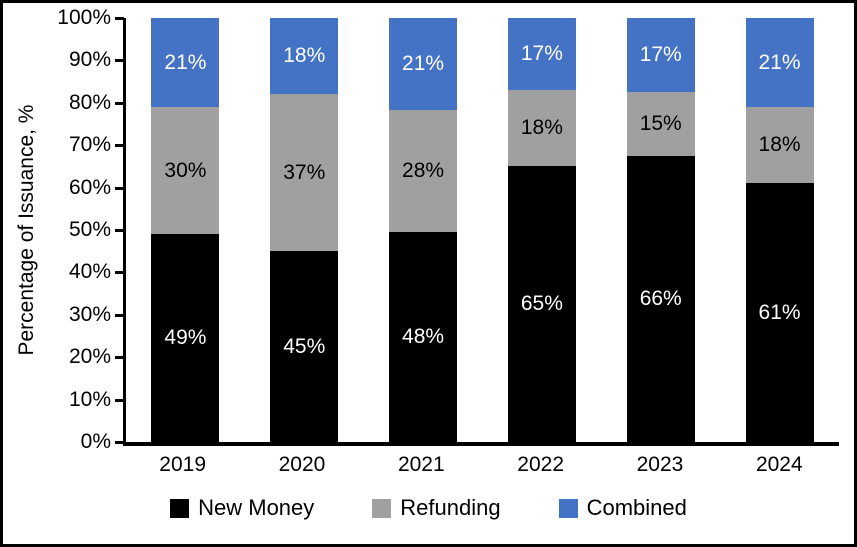 The width and height of the screenshot is (857, 547). I want to click on bar-segment-combined-2019: 21%, so click(185, 63).